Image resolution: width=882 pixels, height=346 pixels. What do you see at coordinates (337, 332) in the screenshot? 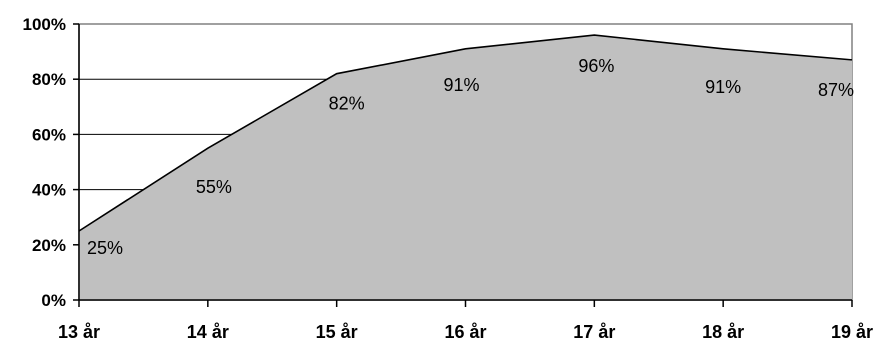
I see `x-tick-label: 15 år` at bounding box center [337, 332].